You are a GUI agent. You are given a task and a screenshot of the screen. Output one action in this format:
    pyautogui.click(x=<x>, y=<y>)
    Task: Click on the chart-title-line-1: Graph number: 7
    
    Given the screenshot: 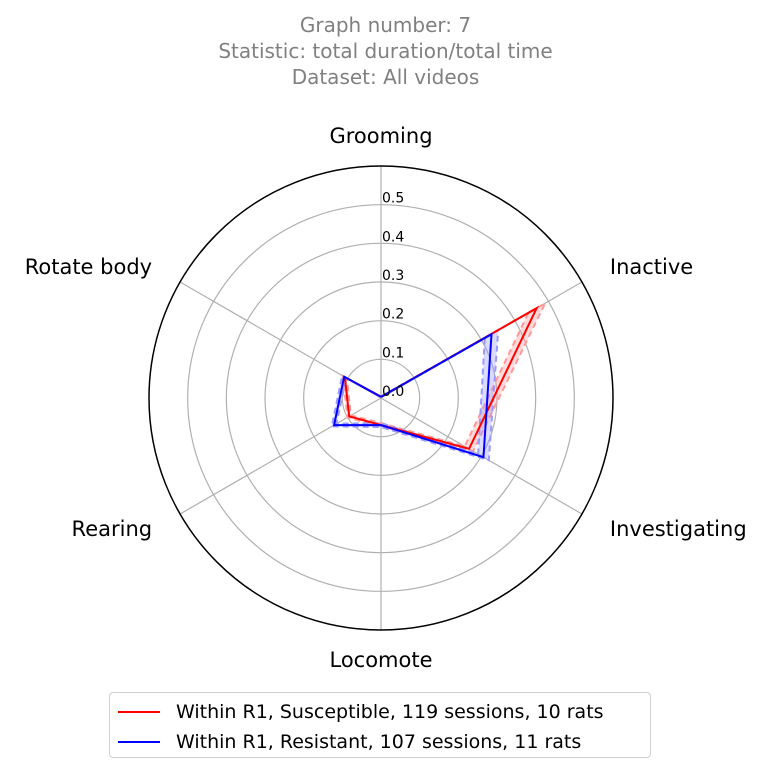 What is the action you would take?
    pyautogui.click(x=385, y=25)
    